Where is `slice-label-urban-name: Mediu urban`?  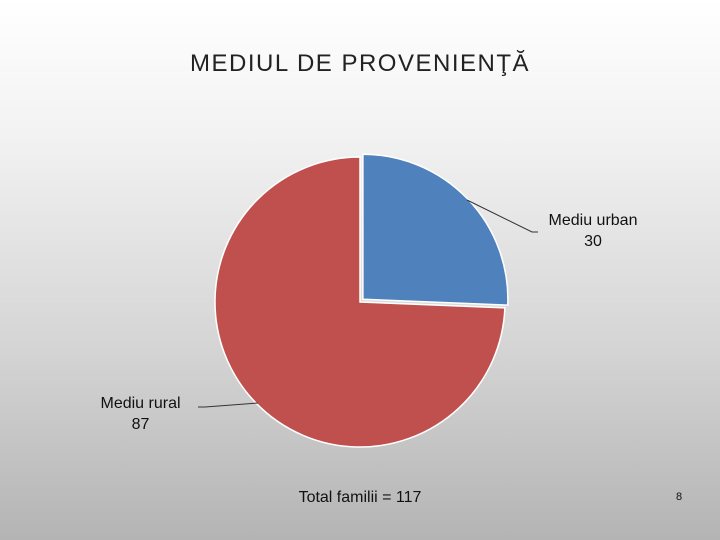 slice-label-urban-name: Mediu urban is located at coordinates (593, 220).